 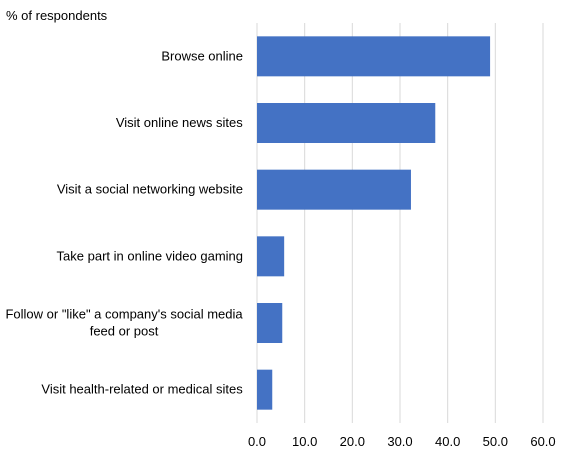 What do you see at coordinates (150, 189) in the screenshot?
I see `category-label: Visit a social networking website` at bounding box center [150, 189].